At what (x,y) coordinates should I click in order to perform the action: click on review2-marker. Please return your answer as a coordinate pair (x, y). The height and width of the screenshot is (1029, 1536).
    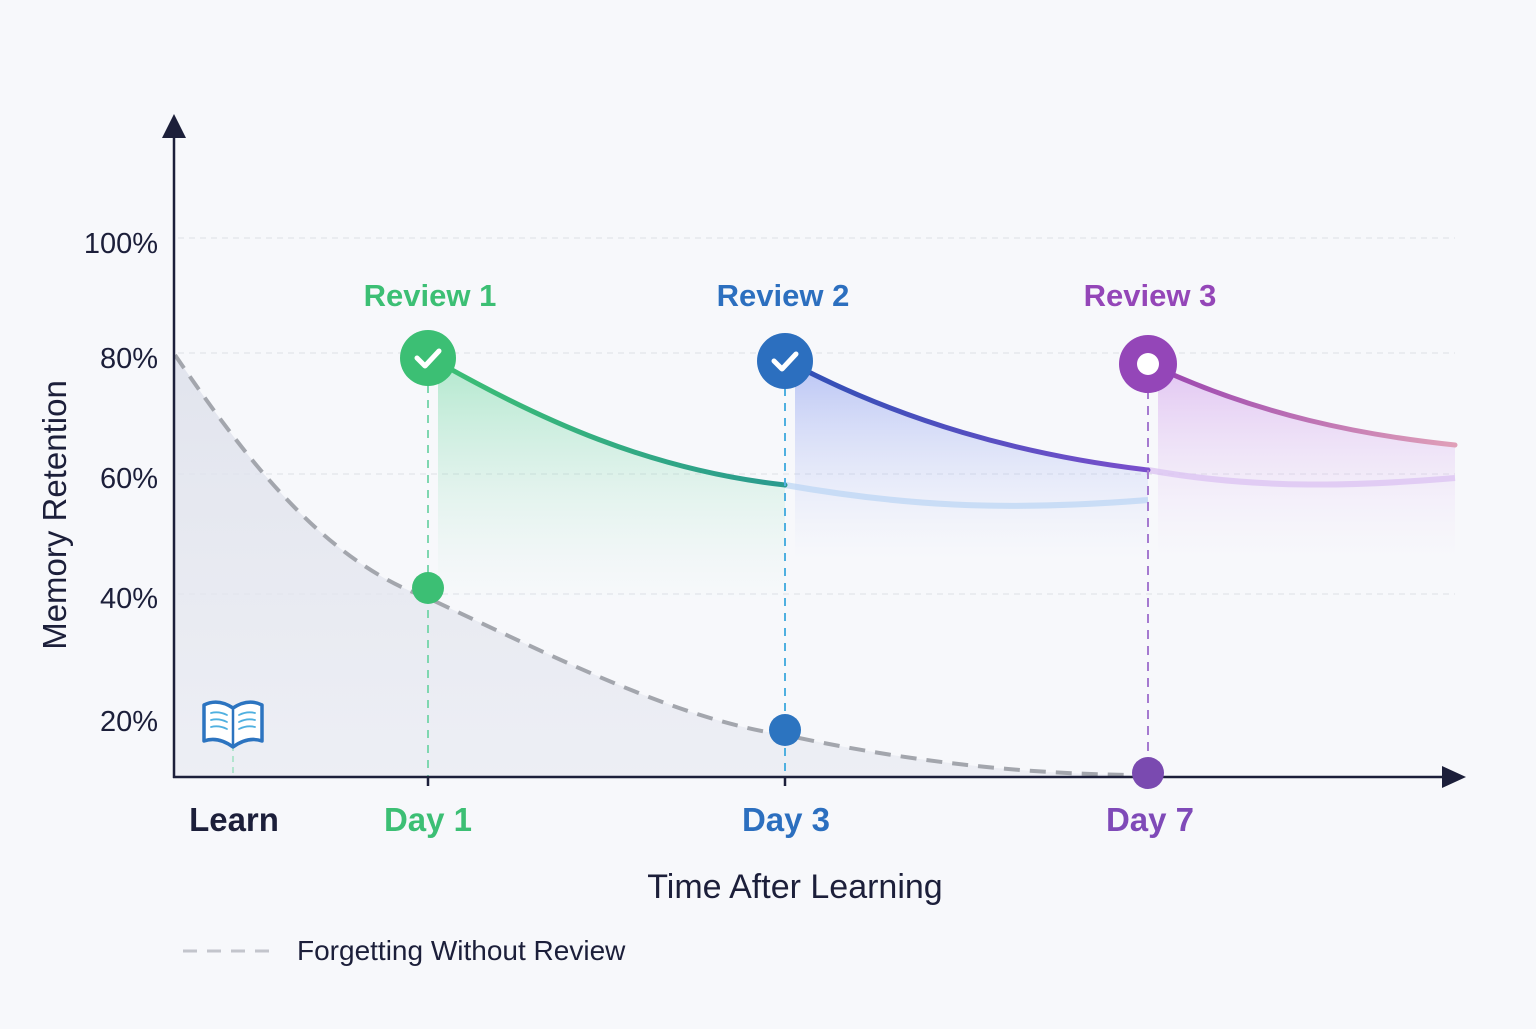
    Looking at the image, I should click on (785, 361).